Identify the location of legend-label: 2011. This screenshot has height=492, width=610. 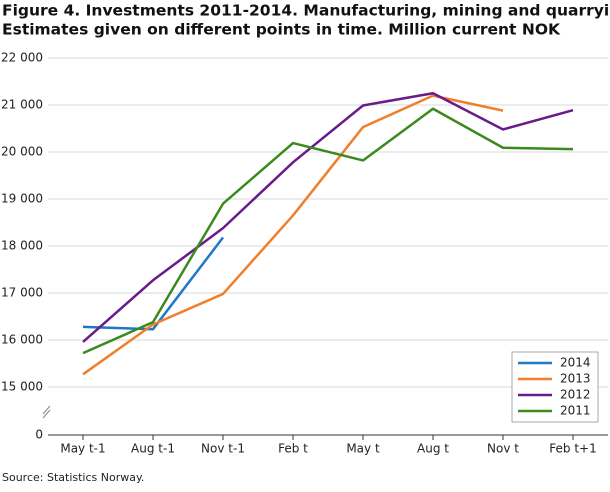
(575, 411).